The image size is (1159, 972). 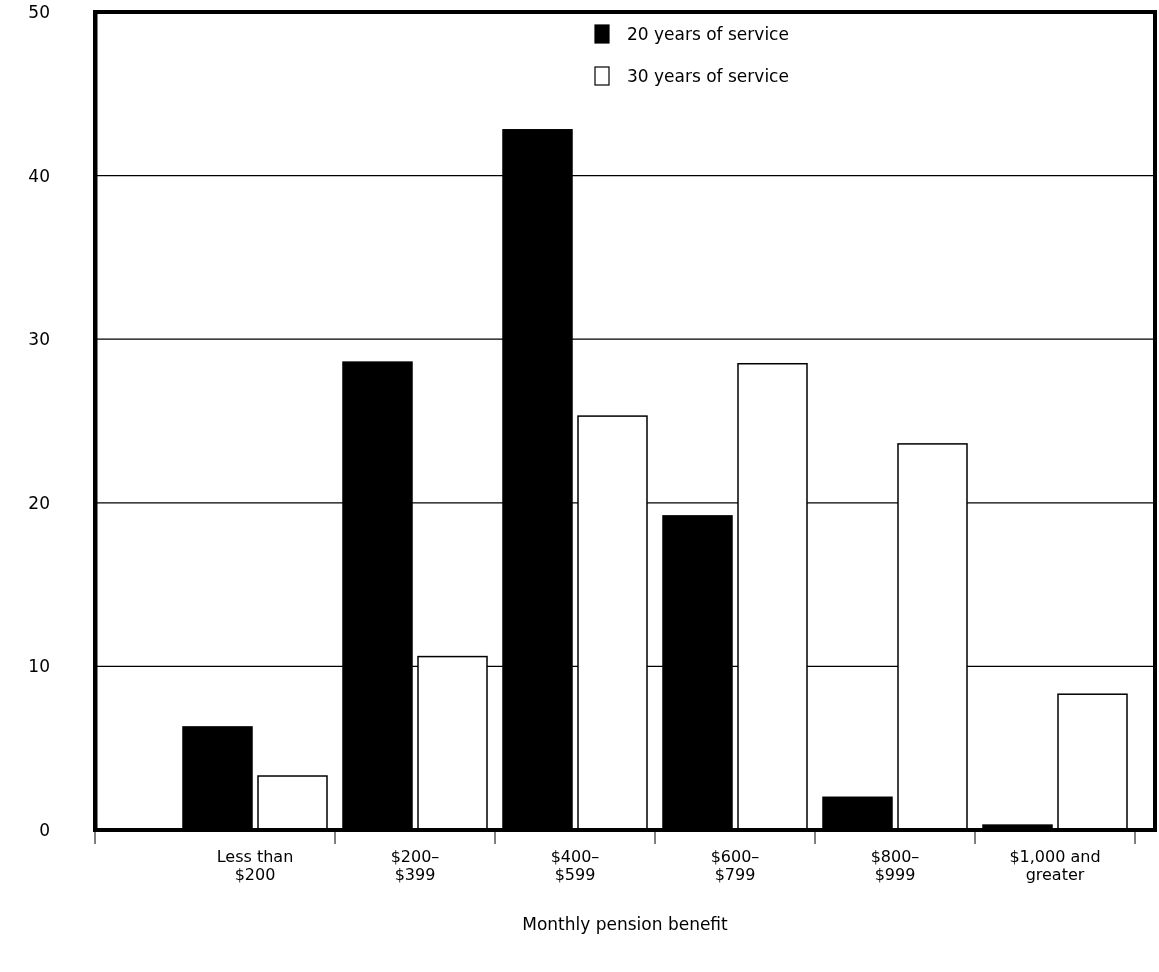 I want to click on x-tick-label: $1,000 and greater, so click(x=1055, y=865).